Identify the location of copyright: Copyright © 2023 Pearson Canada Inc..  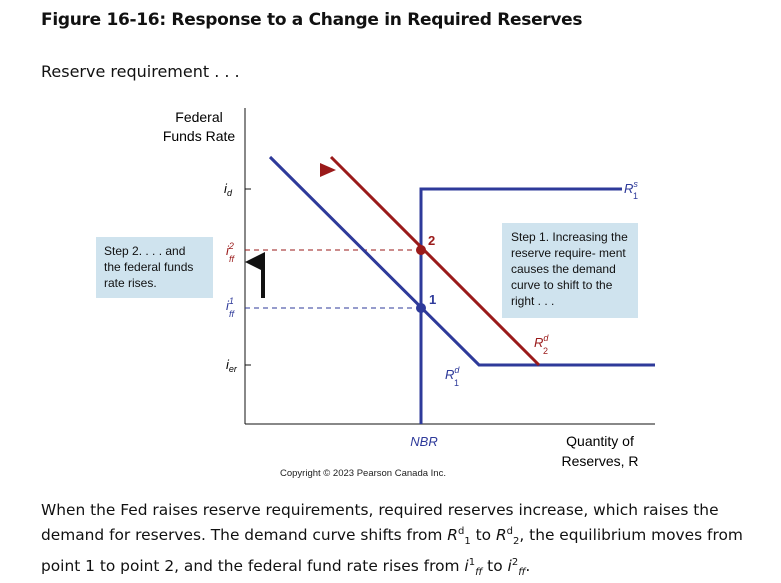
(363, 473).